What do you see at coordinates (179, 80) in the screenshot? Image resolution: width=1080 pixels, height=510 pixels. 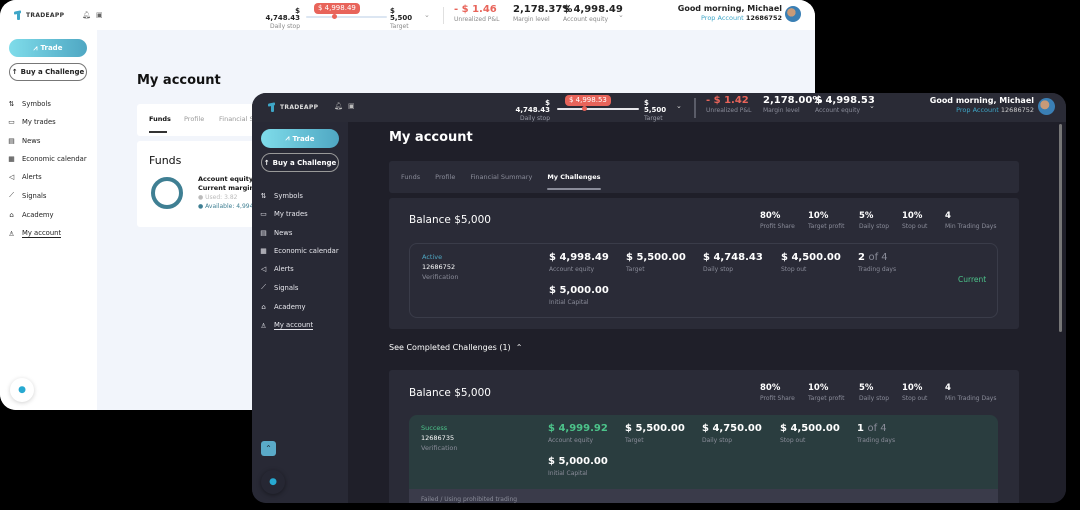 I see `page-title: My account` at bounding box center [179, 80].